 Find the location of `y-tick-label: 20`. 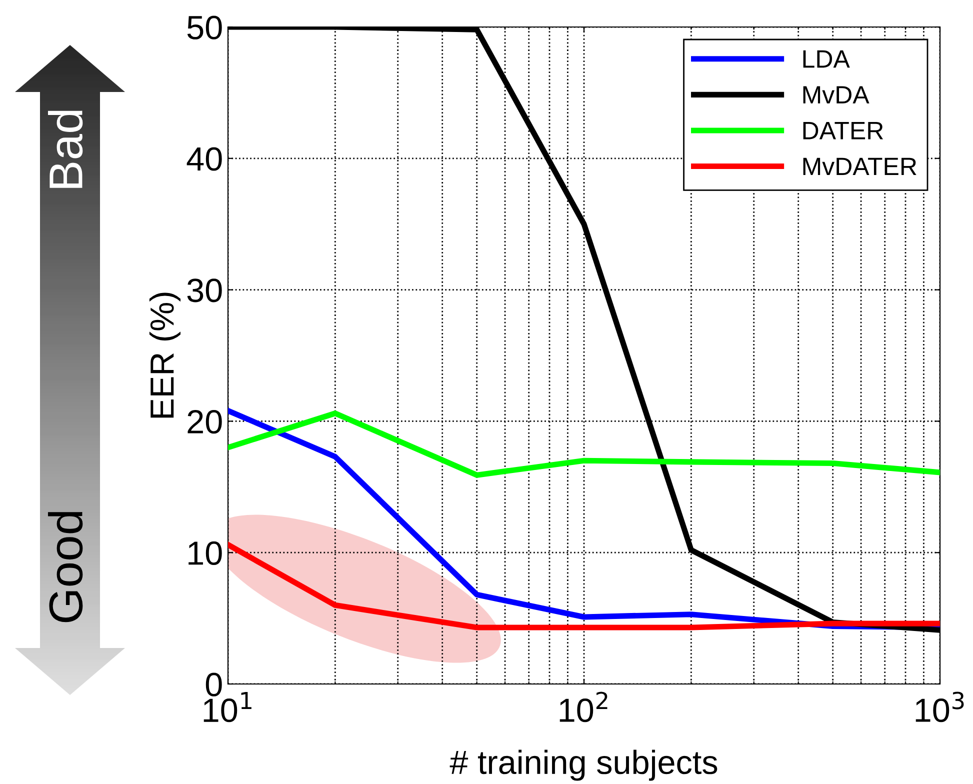

y-tick-label: 20 is located at coordinates (205, 422).